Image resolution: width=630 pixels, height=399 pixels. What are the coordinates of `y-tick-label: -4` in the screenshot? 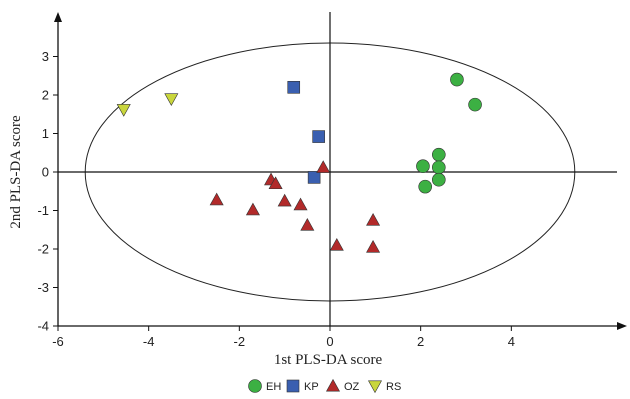 It's located at (43, 326).